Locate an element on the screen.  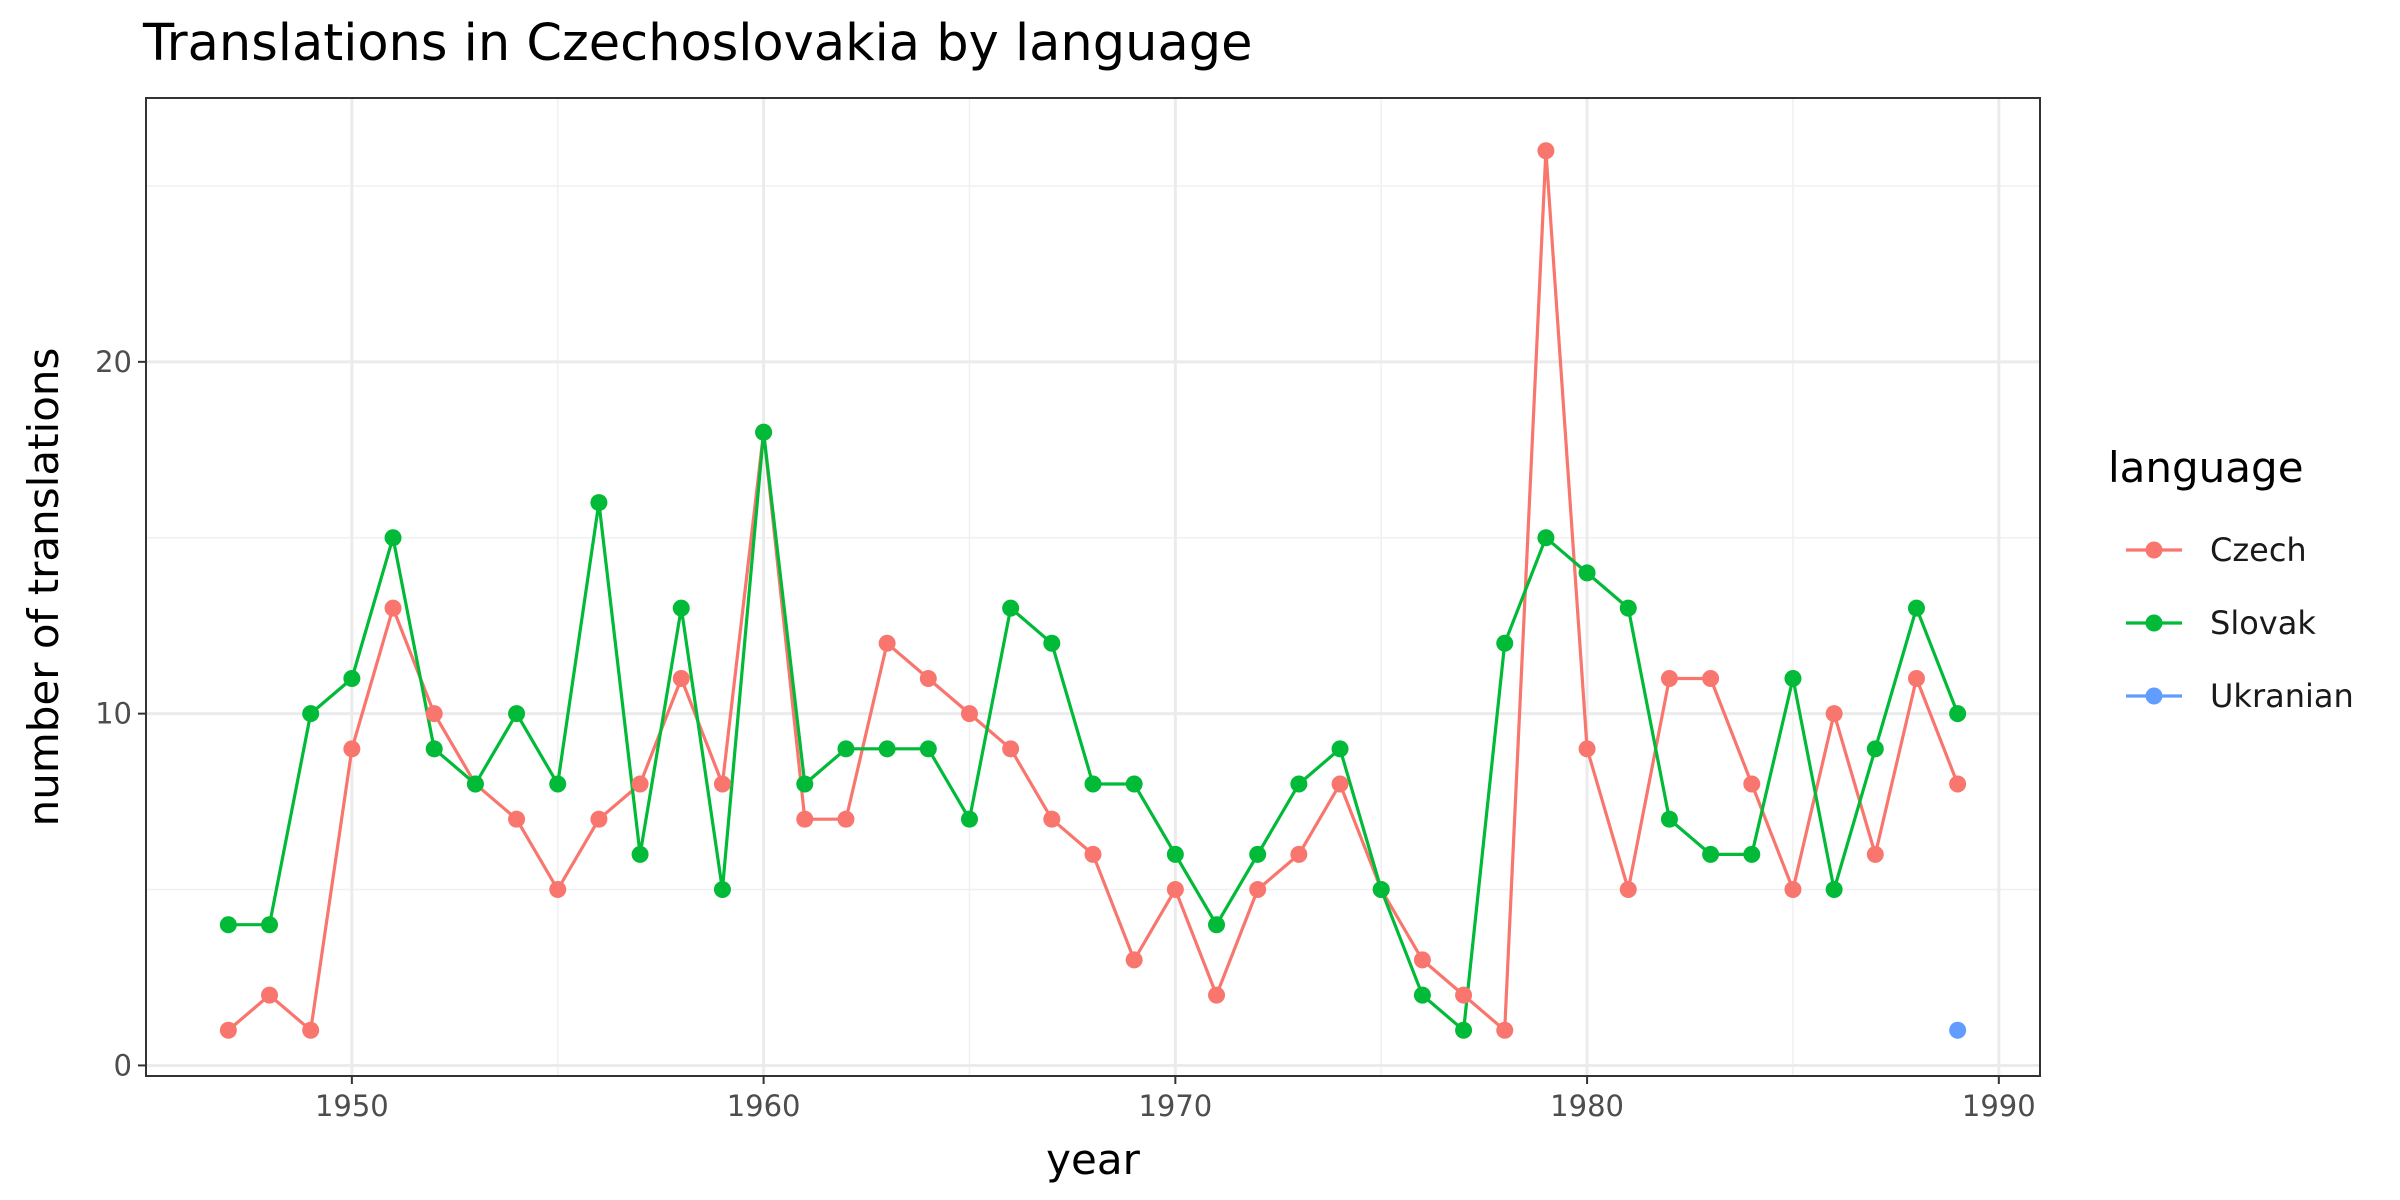
legend-label: Slovak is located at coordinates (2263, 623).